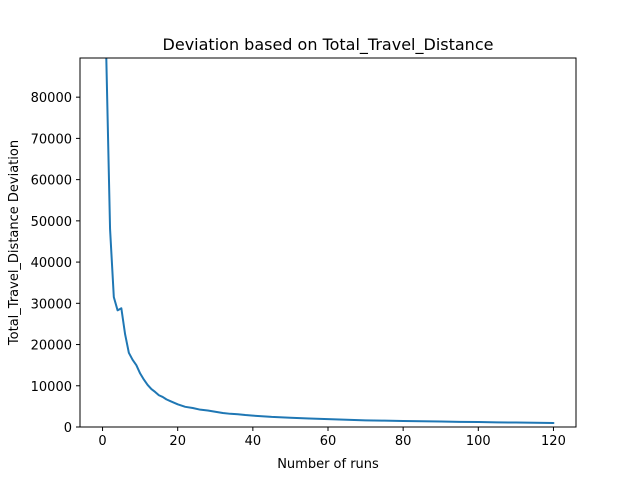 Image resolution: width=640 pixels, height=480 pixels. What do you see at coordinates (51, 304) in the screenshot?
I see `y-tick-label: 30000` at bounding box center [51, 304].